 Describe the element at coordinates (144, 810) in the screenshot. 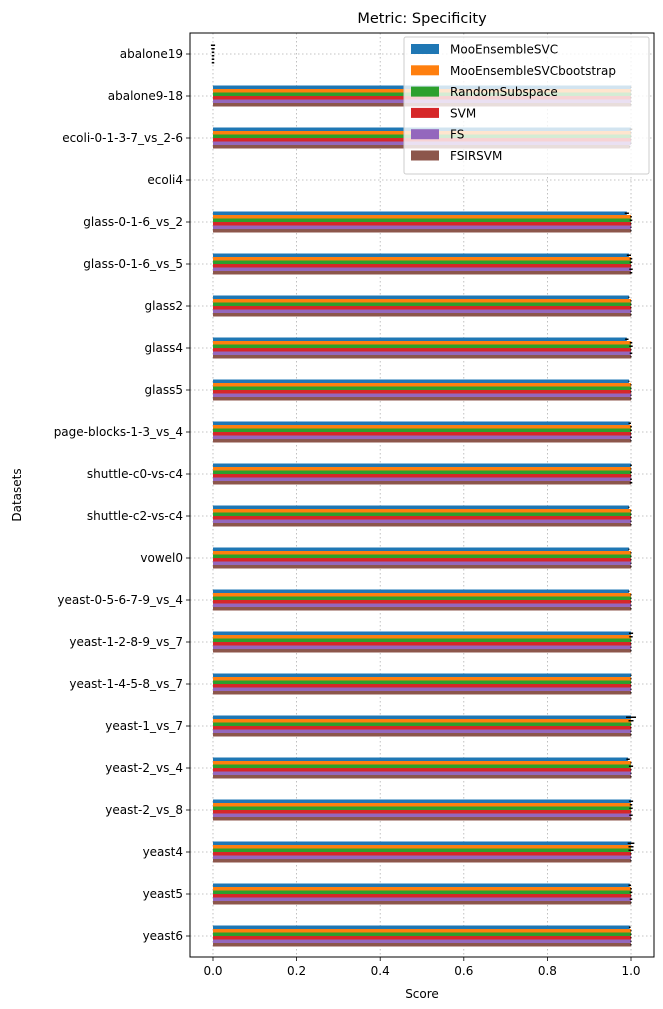

I see `y-tick-label: yeast-2_vs_8` at that location.